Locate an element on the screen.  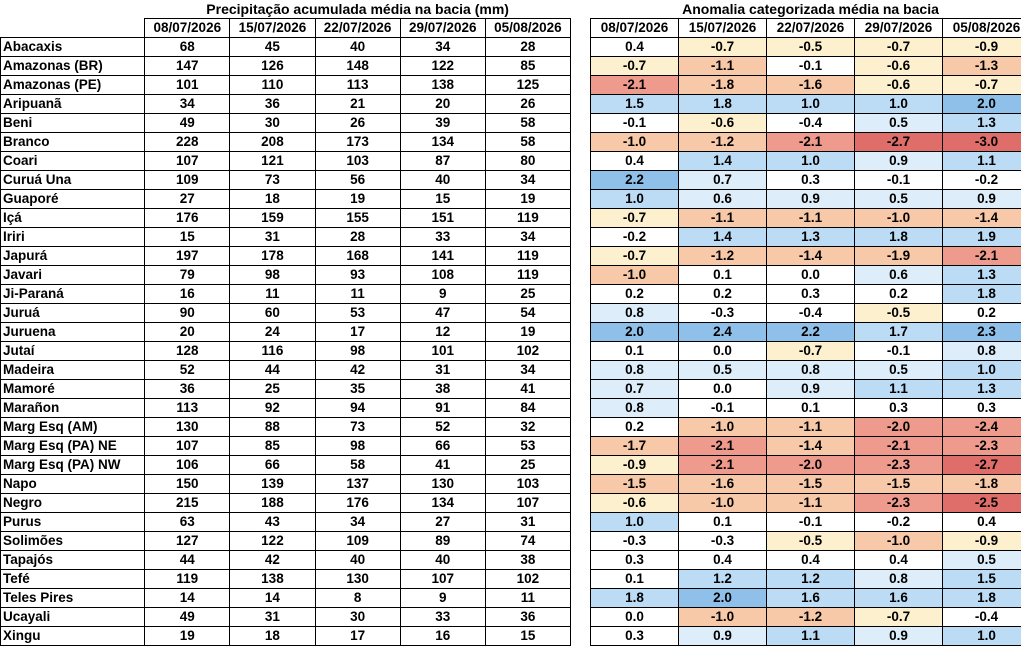
precip-value: 148 is located at coordinates (357, 66).